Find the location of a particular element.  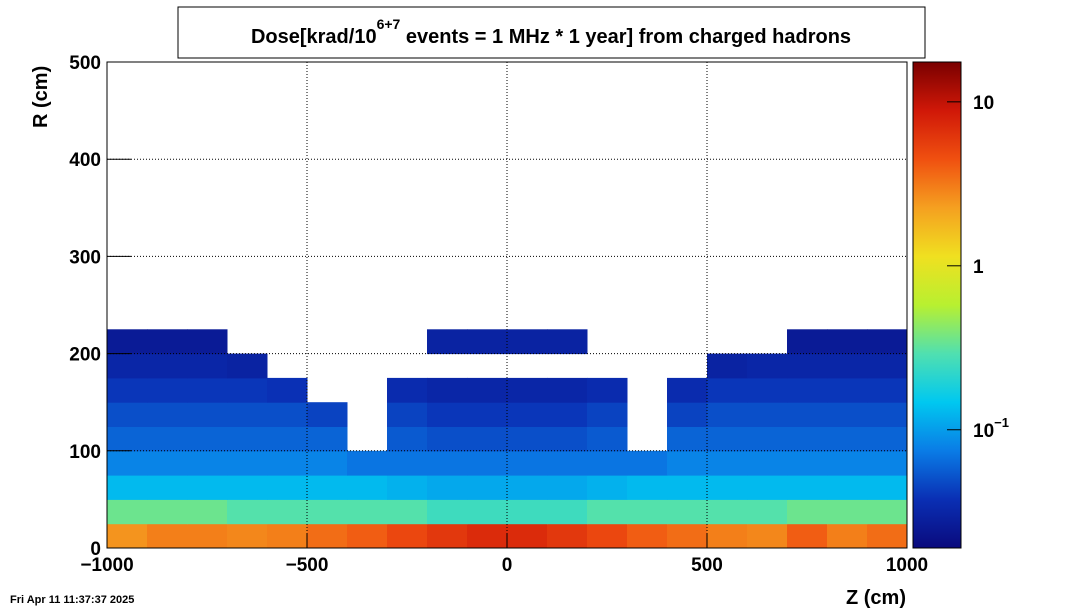

y-tick-label: 100 is located at coordinates (85, 452).